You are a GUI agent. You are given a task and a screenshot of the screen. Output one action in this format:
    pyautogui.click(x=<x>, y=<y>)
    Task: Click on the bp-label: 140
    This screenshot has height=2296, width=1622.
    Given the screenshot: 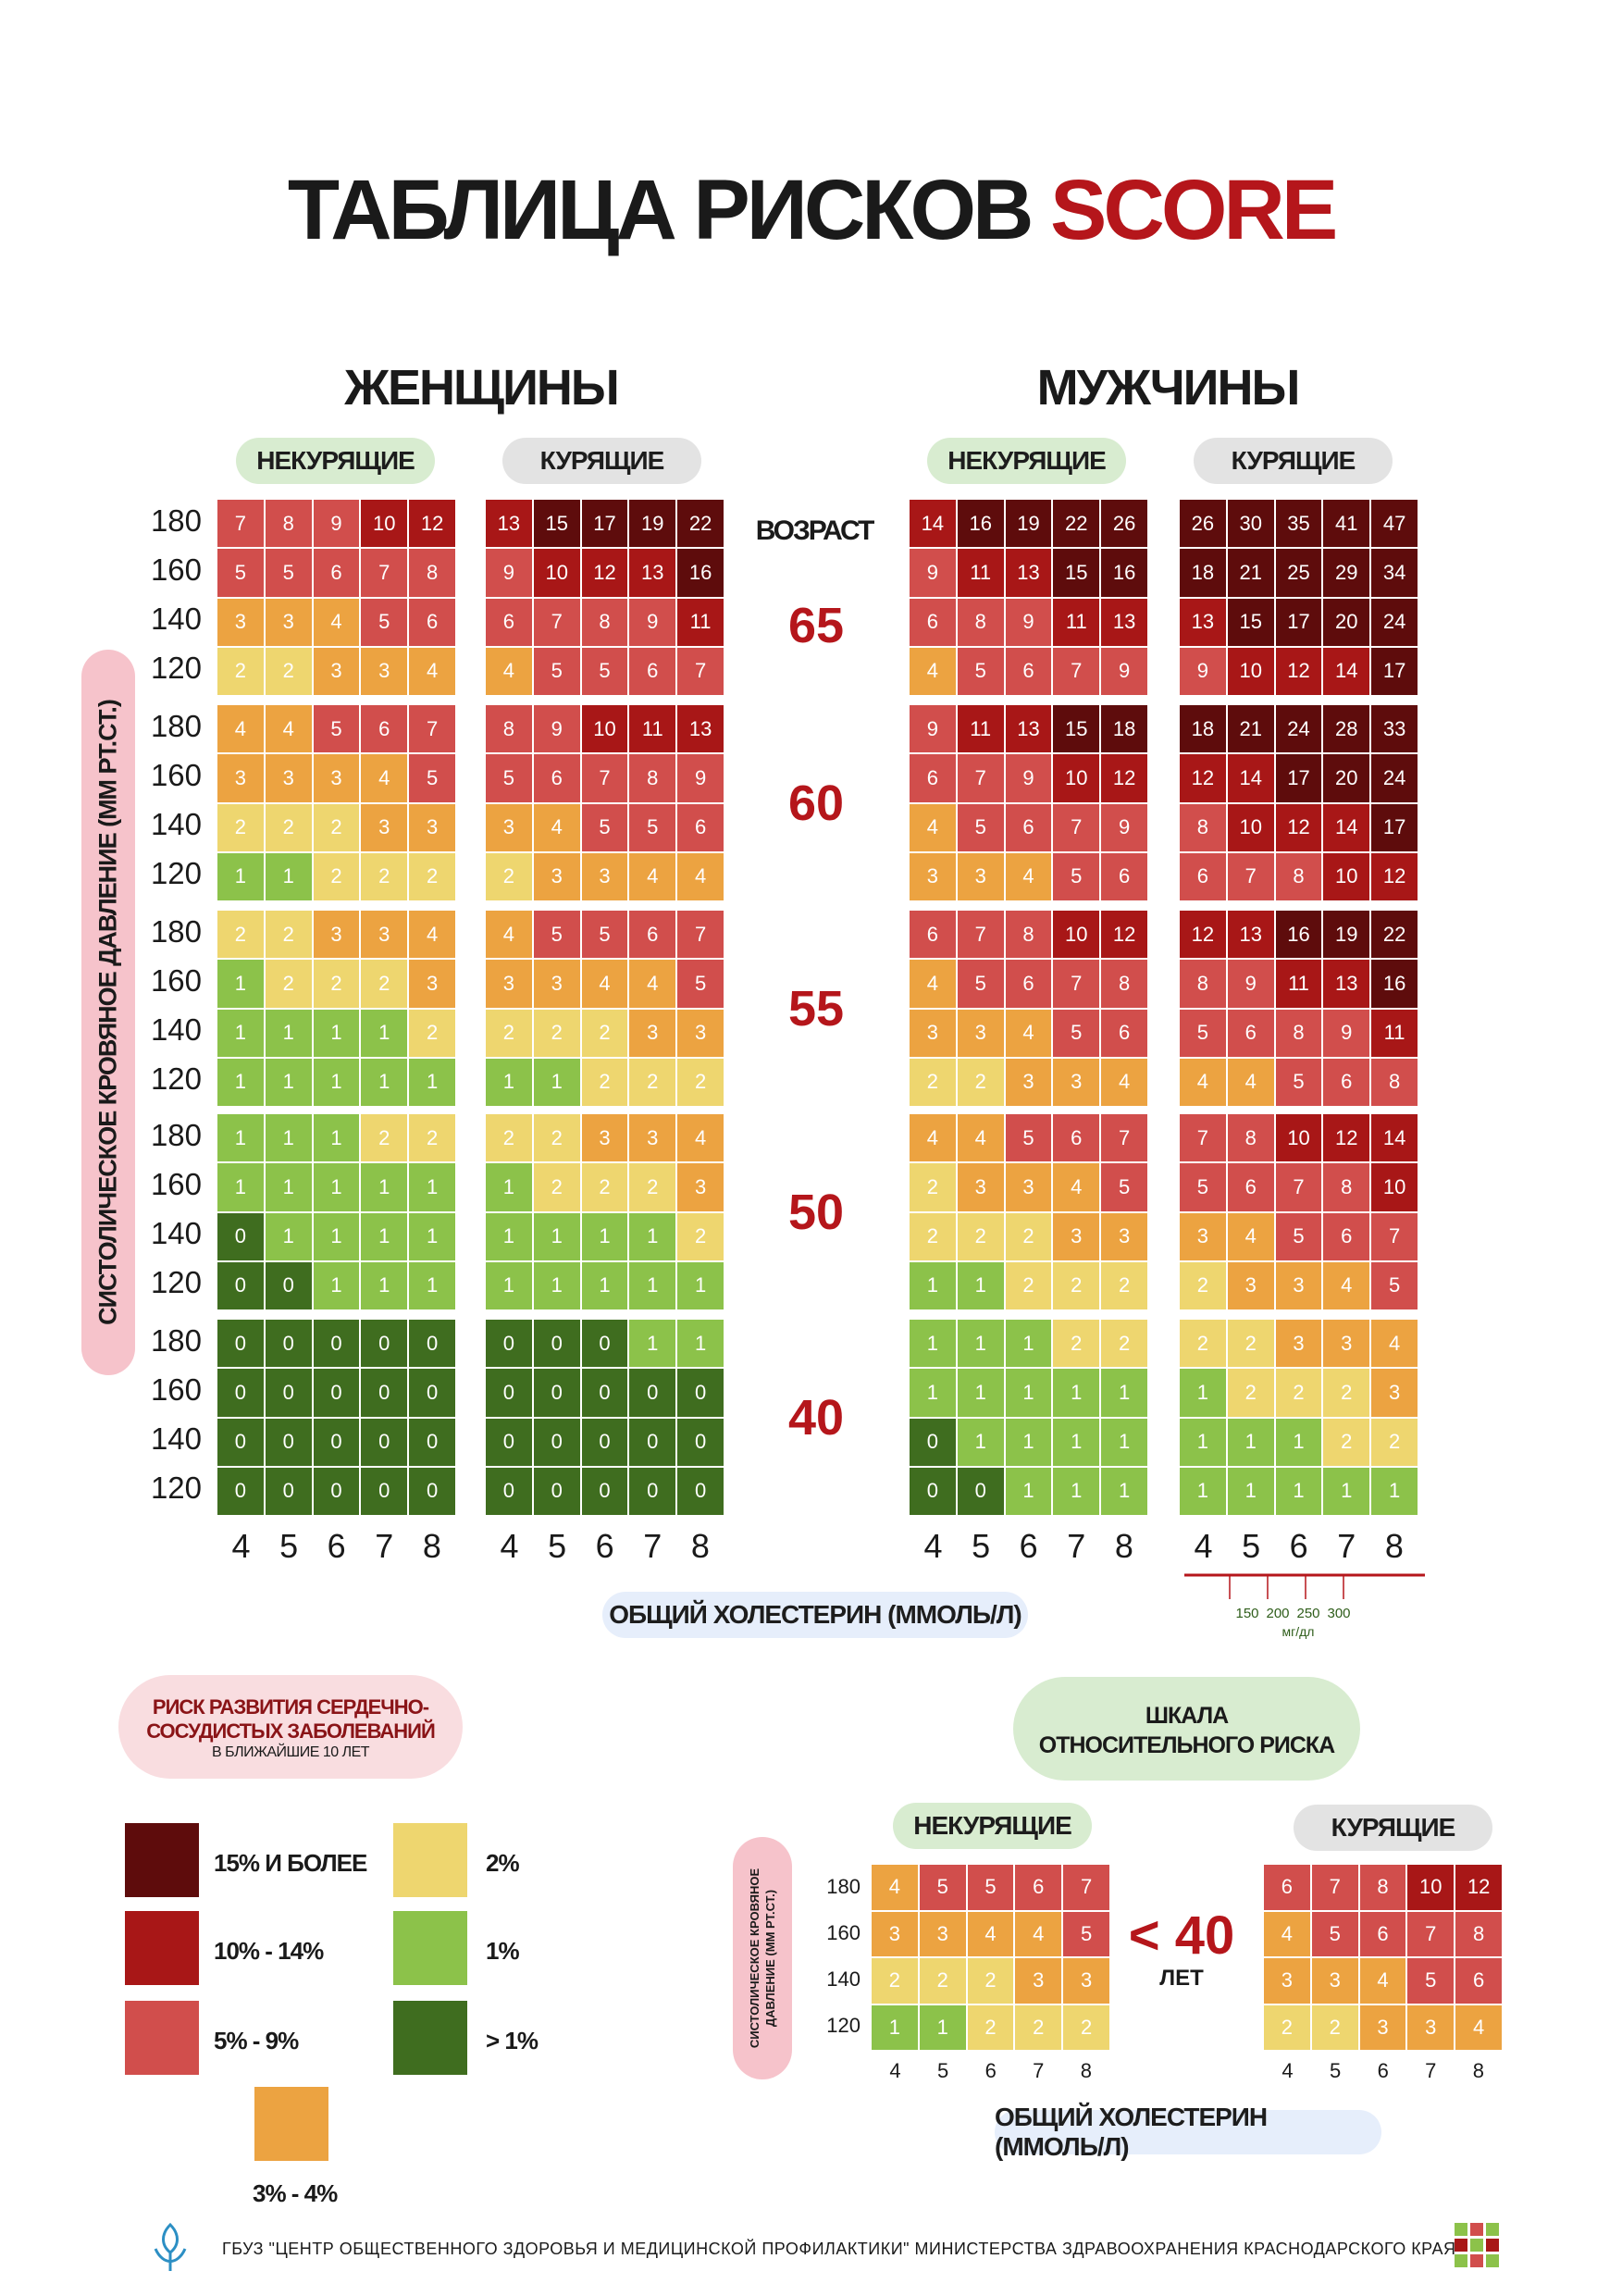 What is the action you would take?
    pyautogui.click(x=176, y=1233)
    